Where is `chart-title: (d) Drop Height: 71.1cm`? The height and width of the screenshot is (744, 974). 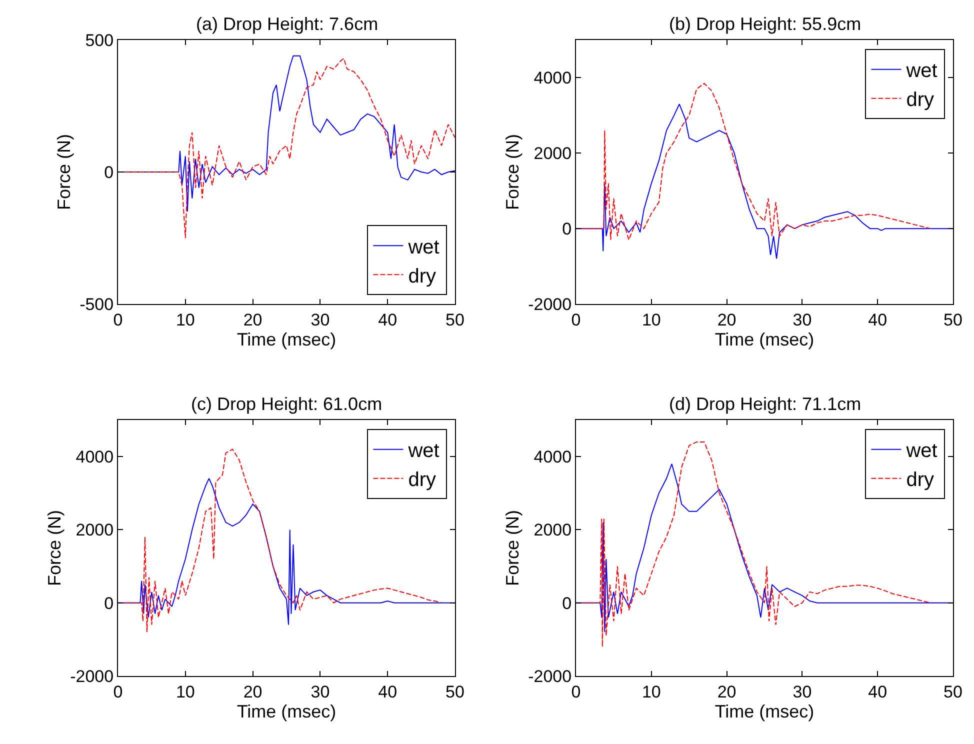
chart-title: (d) Drop Height: 71.1cm is located at coordinates (765, 404).